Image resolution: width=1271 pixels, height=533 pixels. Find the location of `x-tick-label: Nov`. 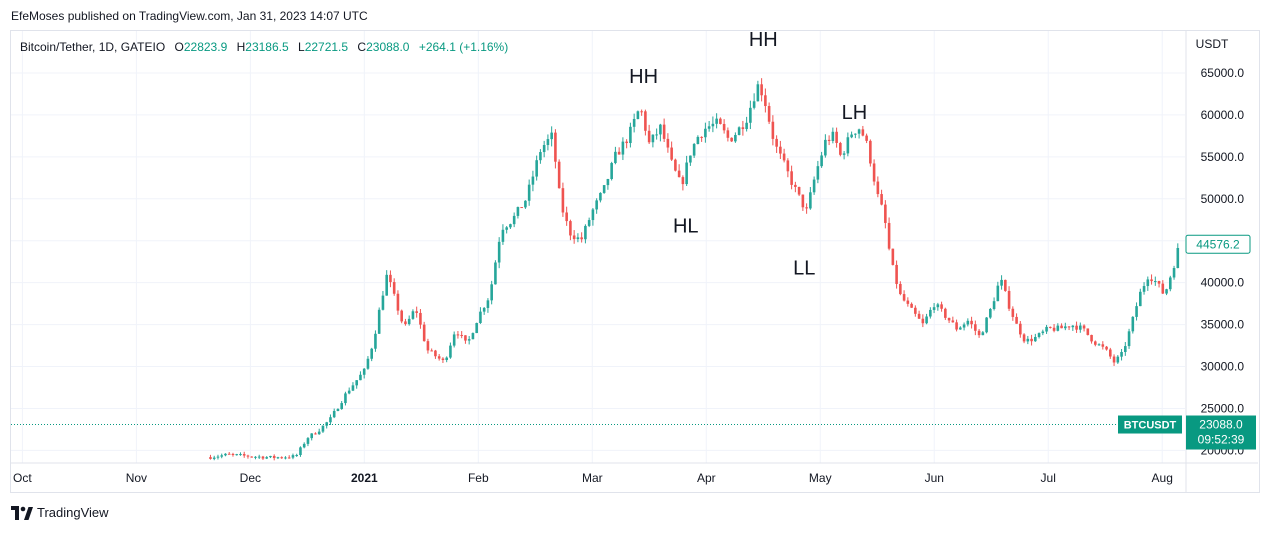

x-tick-label: Nov is located at coordinates (136, 478).